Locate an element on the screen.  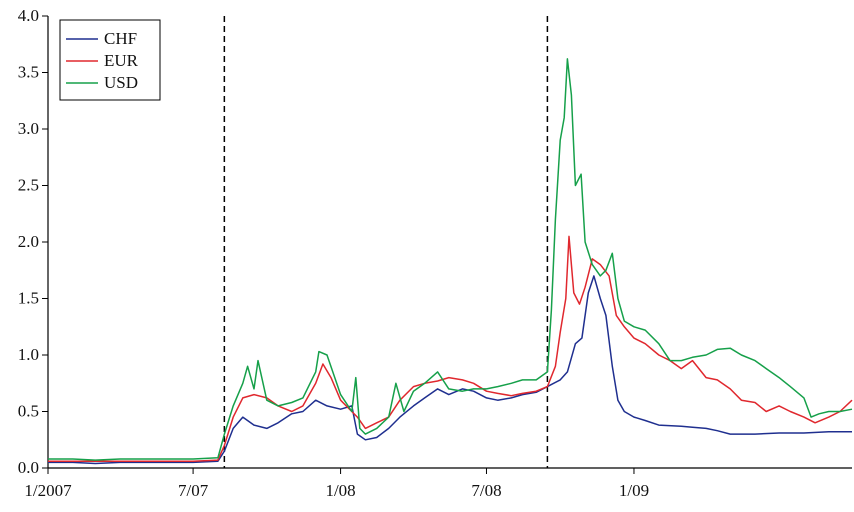
y-tick-label: 2.5 is located at coordinates (28, 185).